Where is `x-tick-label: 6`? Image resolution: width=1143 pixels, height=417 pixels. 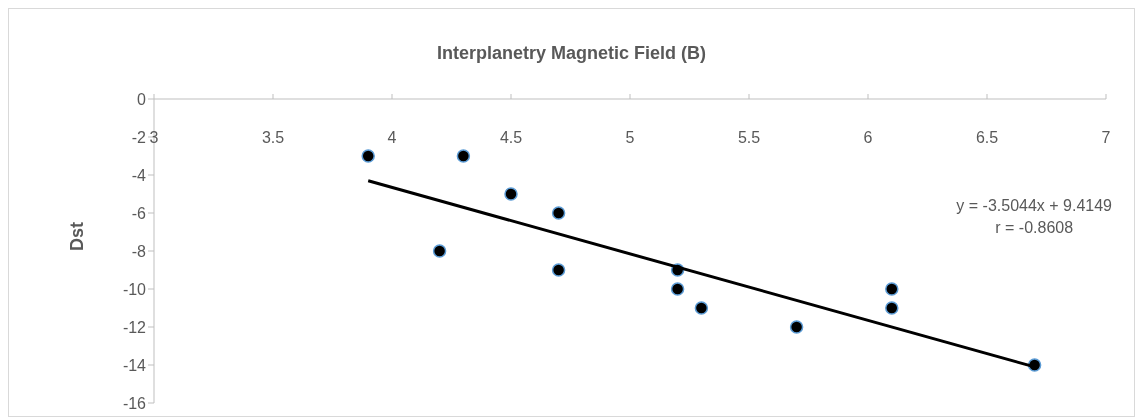
x-tick-label: 6 is located at coordinates (868, 137).